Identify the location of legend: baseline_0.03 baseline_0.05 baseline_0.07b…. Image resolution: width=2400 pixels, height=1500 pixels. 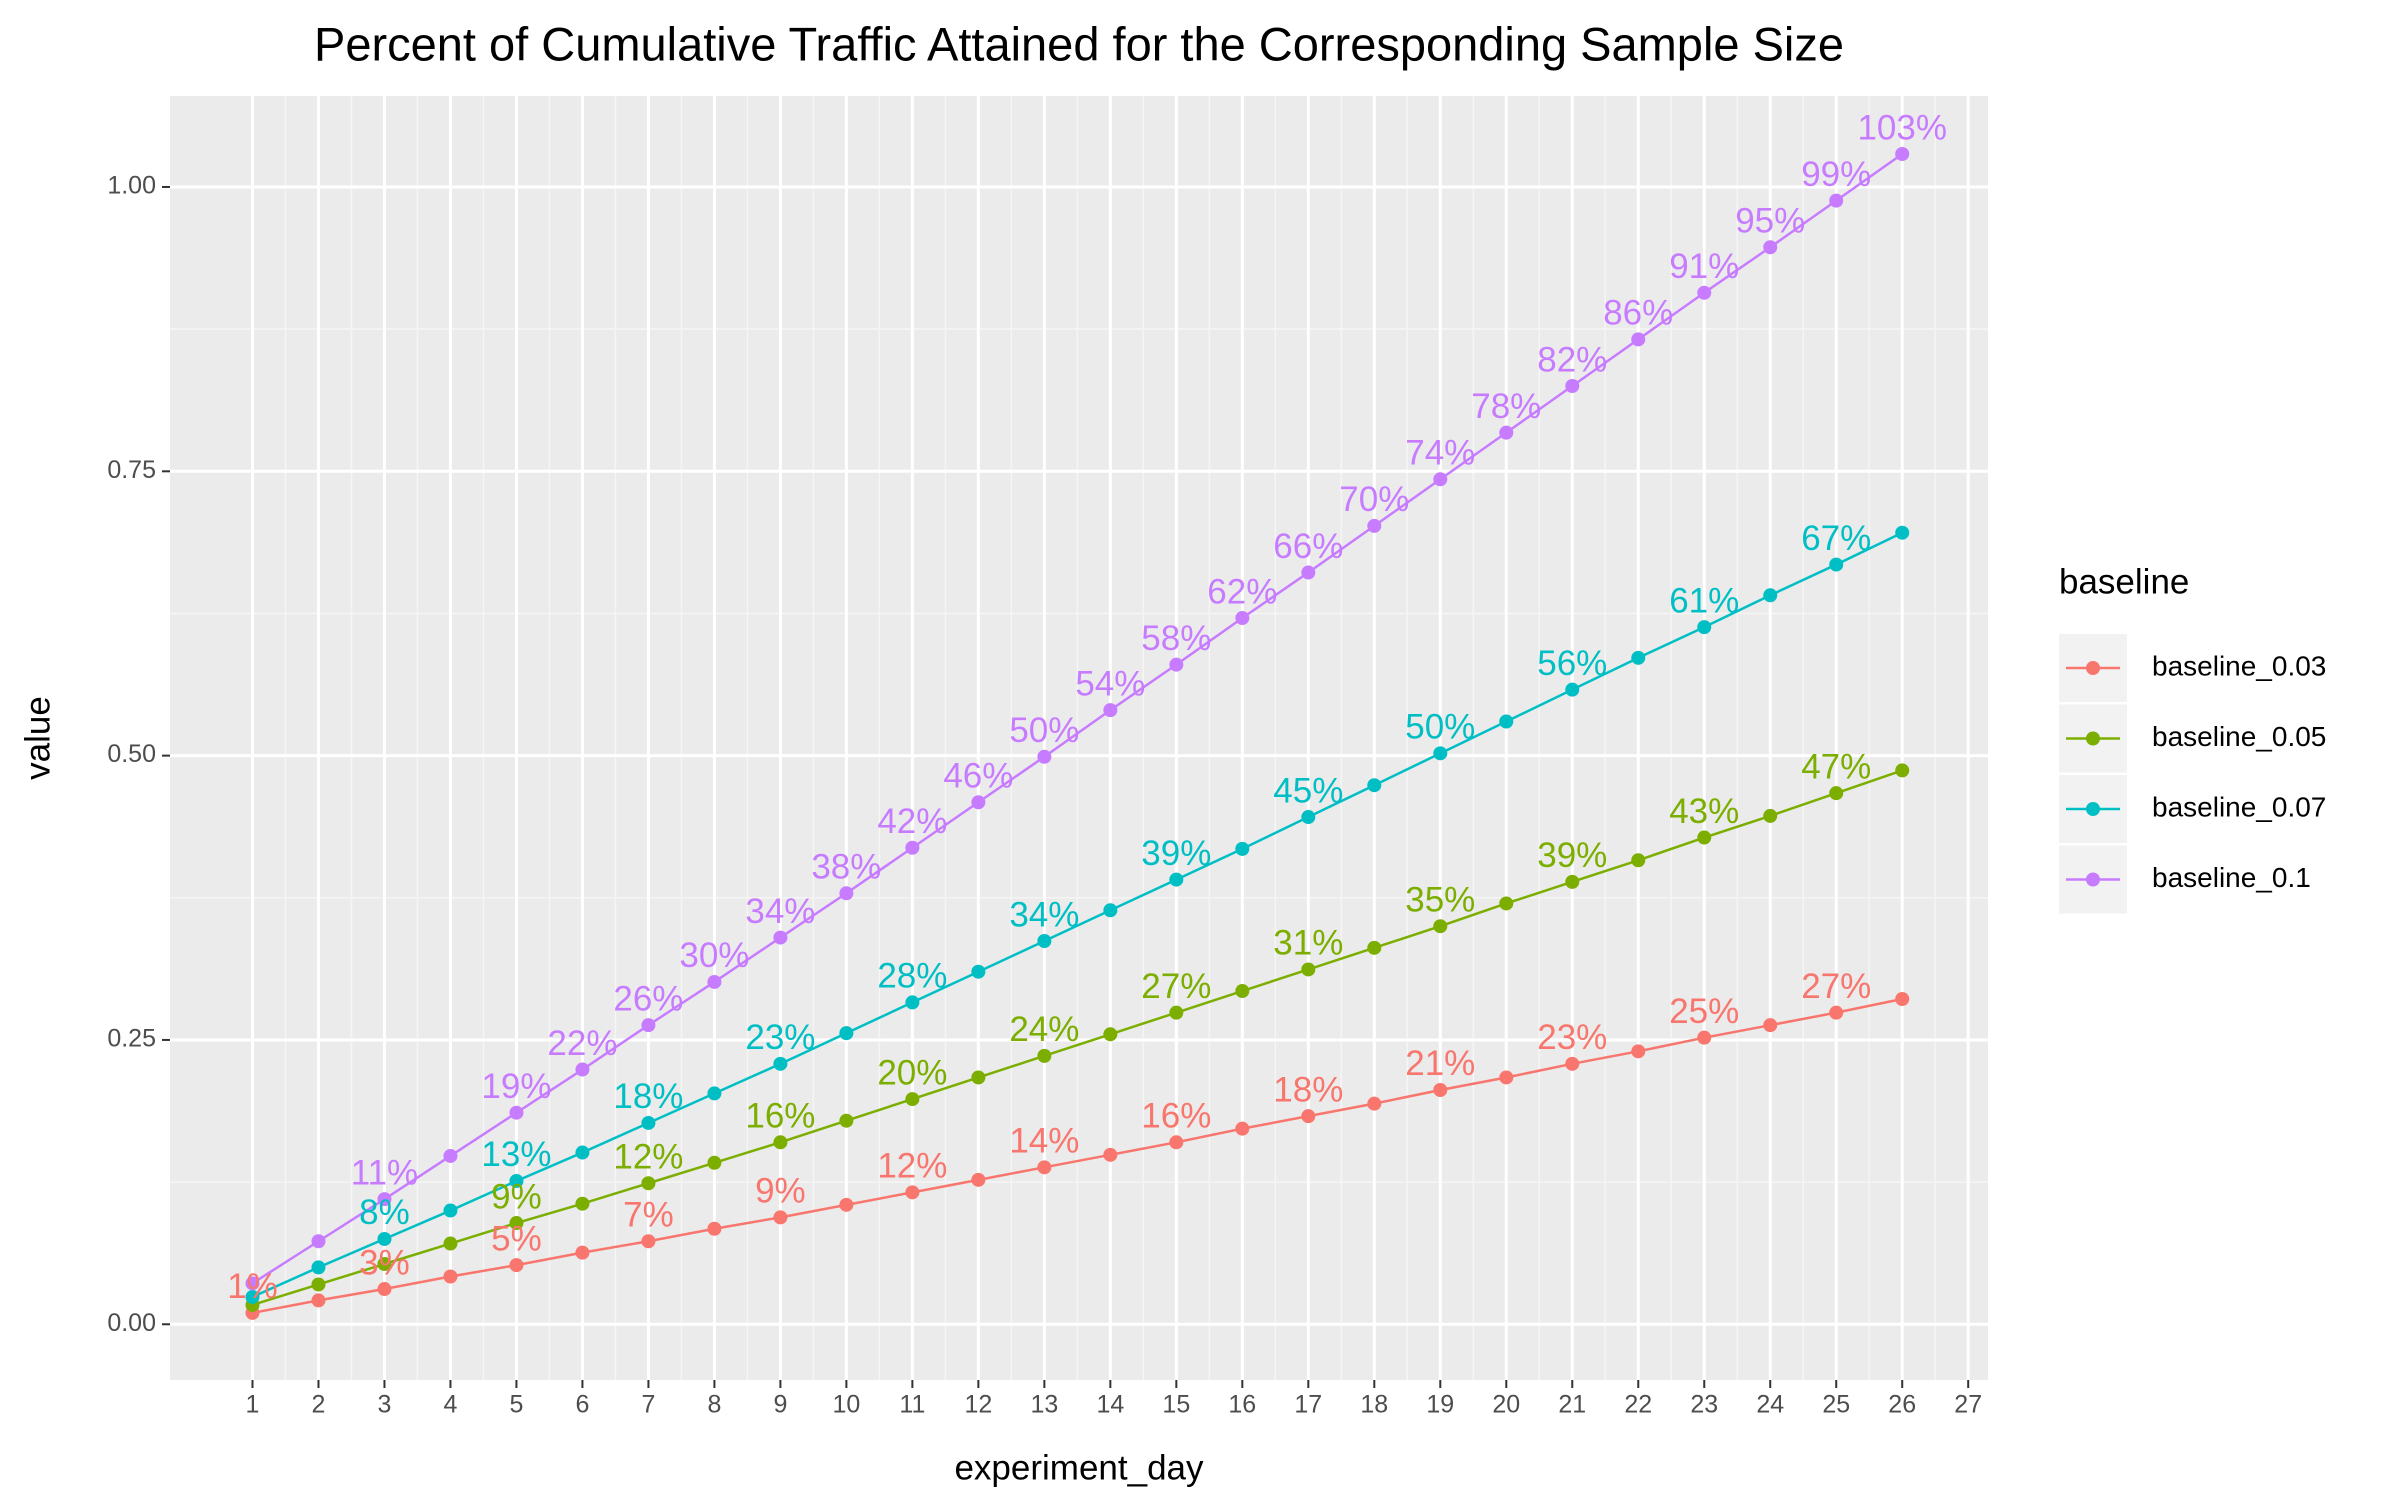
(2192, 774).